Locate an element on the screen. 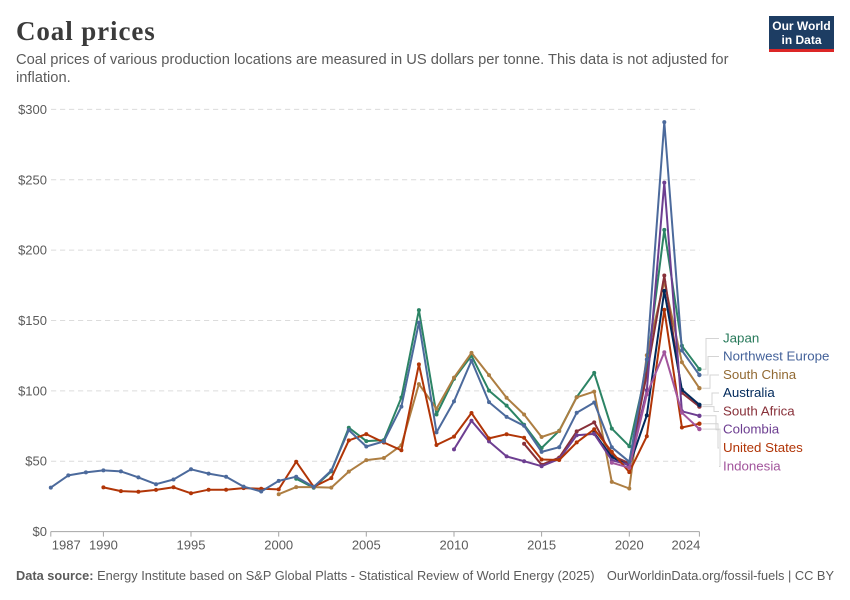  svg-text: $300 is located at coordinates (32, 109).